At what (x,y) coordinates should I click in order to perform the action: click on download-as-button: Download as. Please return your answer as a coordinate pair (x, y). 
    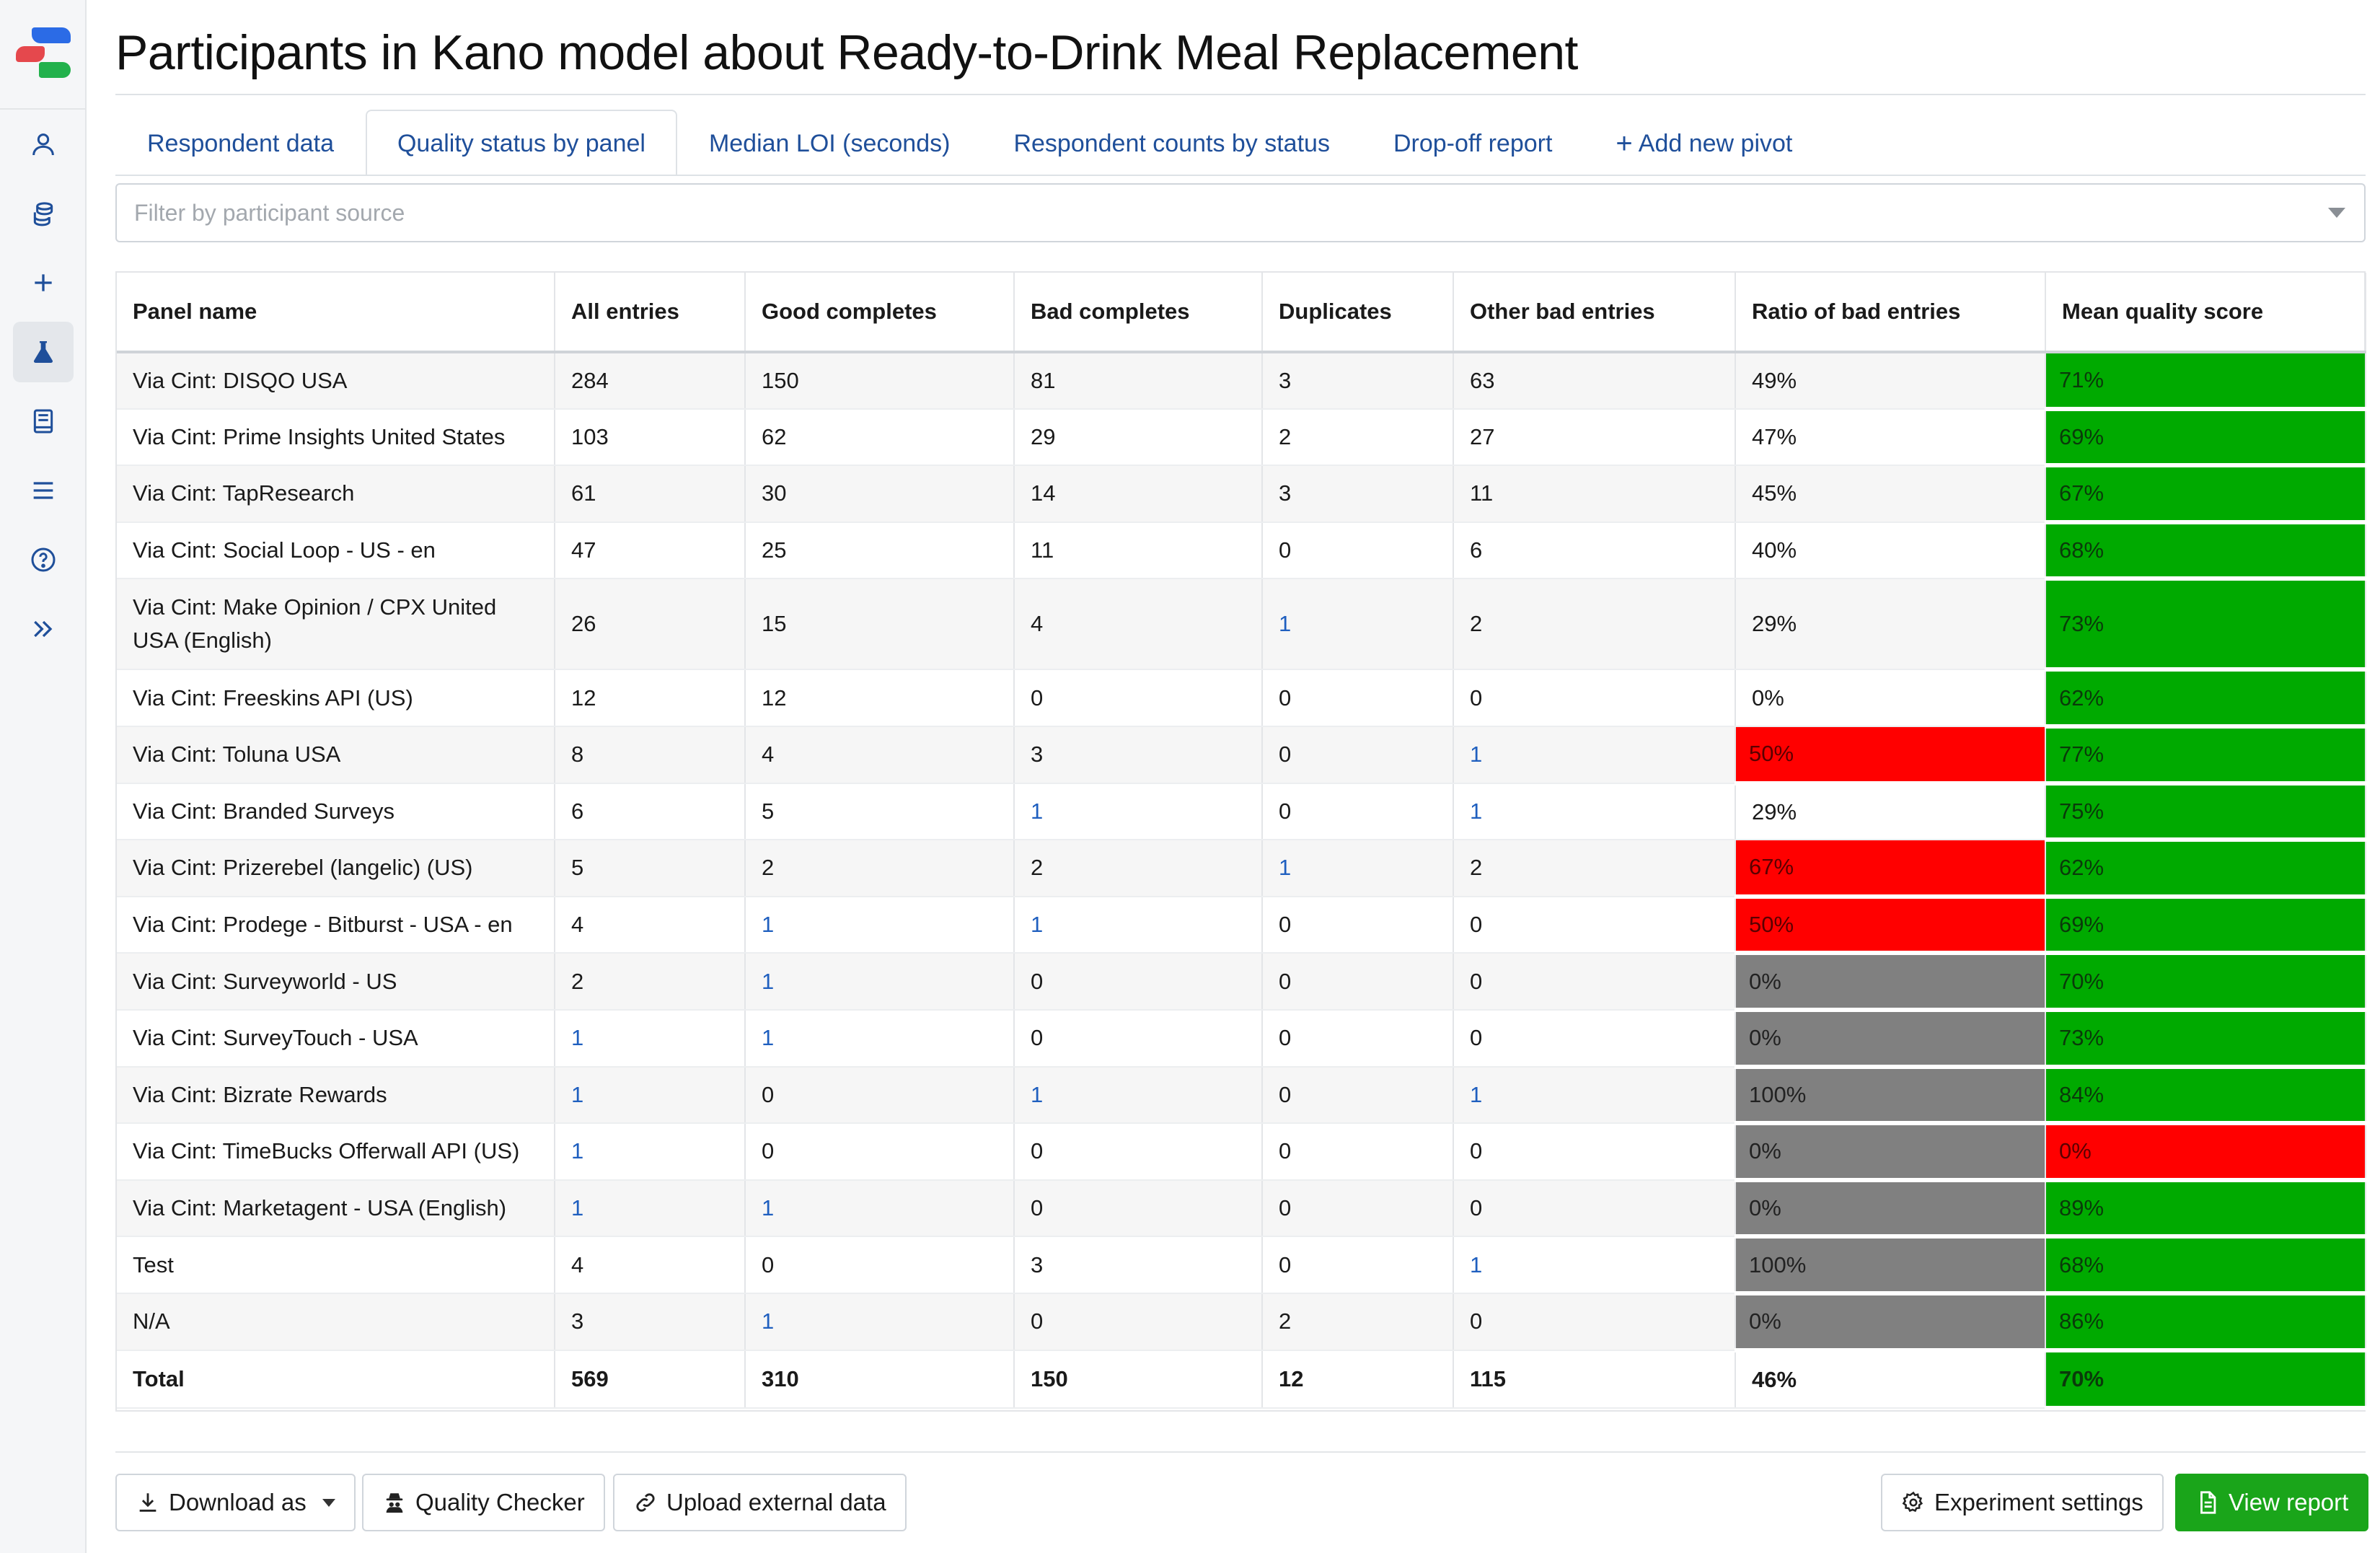
    Looking at the image, I should click on (235, 1502).